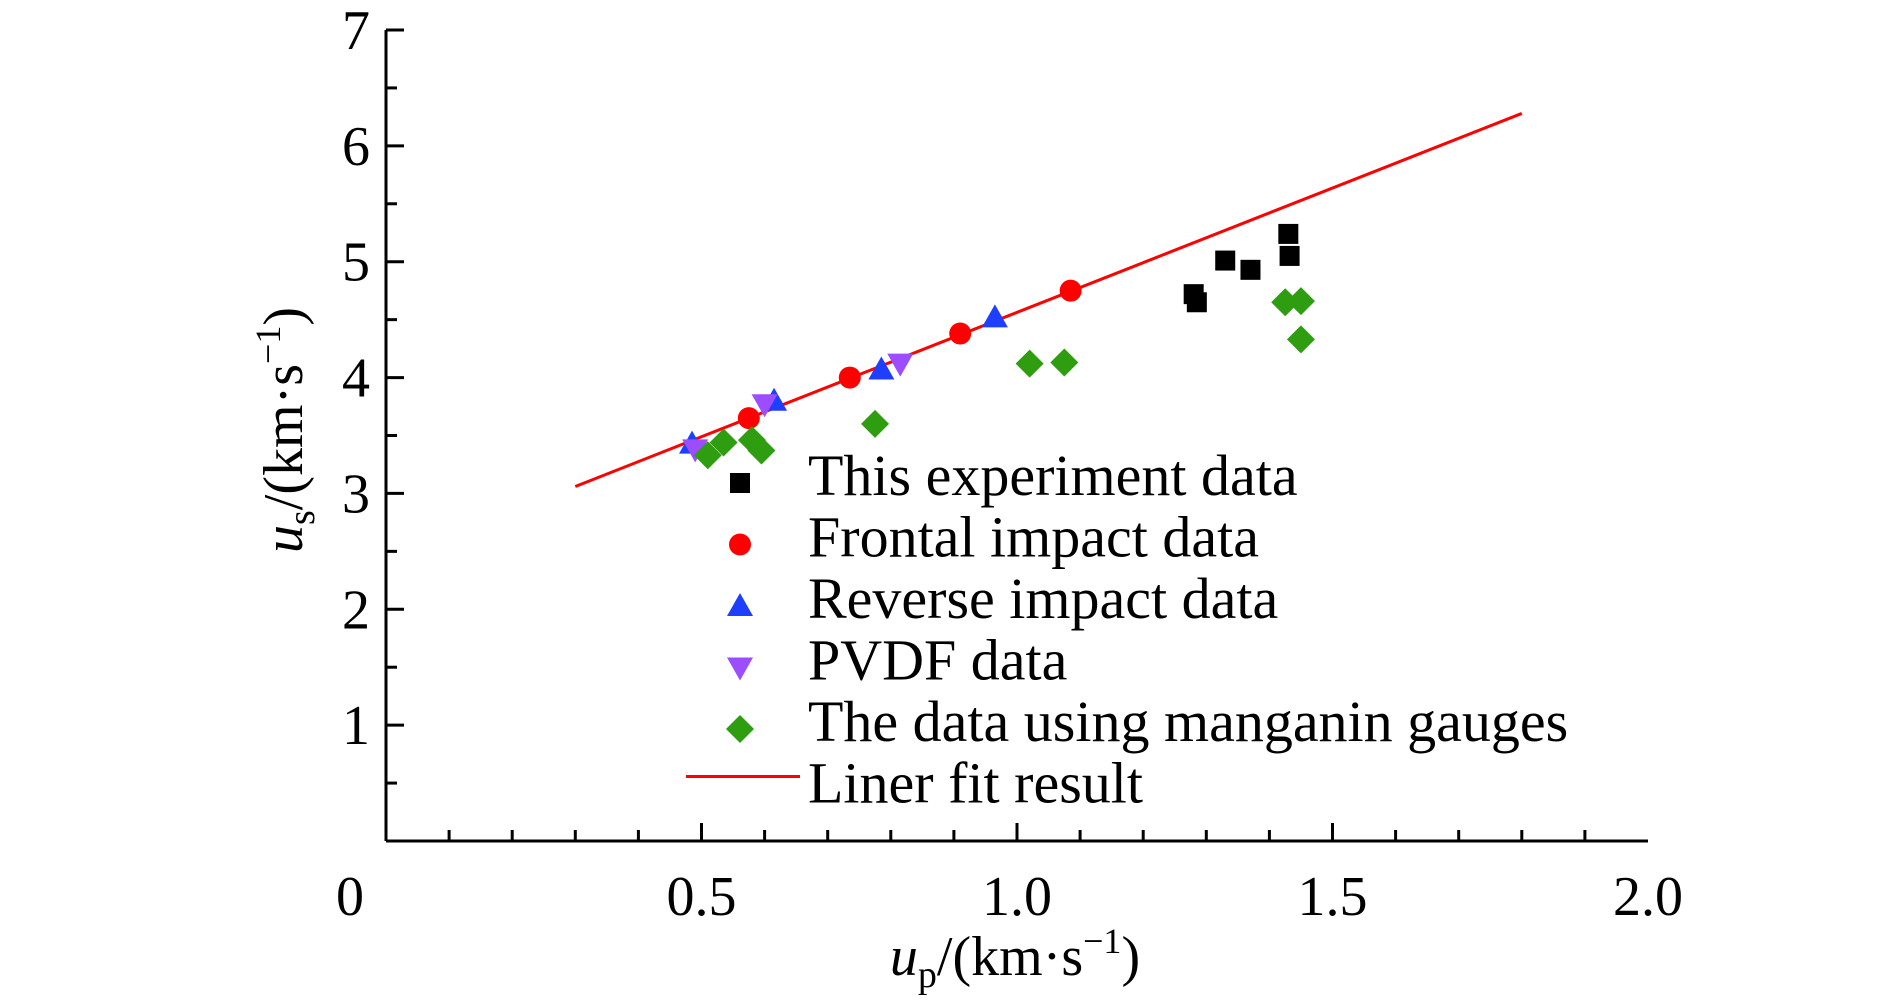 Image resolution: width=1890 pixels, height=1000 pixels. What do you see at coordinates (356, 610) in the screenshot?
I see `y-tick-label: 2` at bounding box center [356, 610].